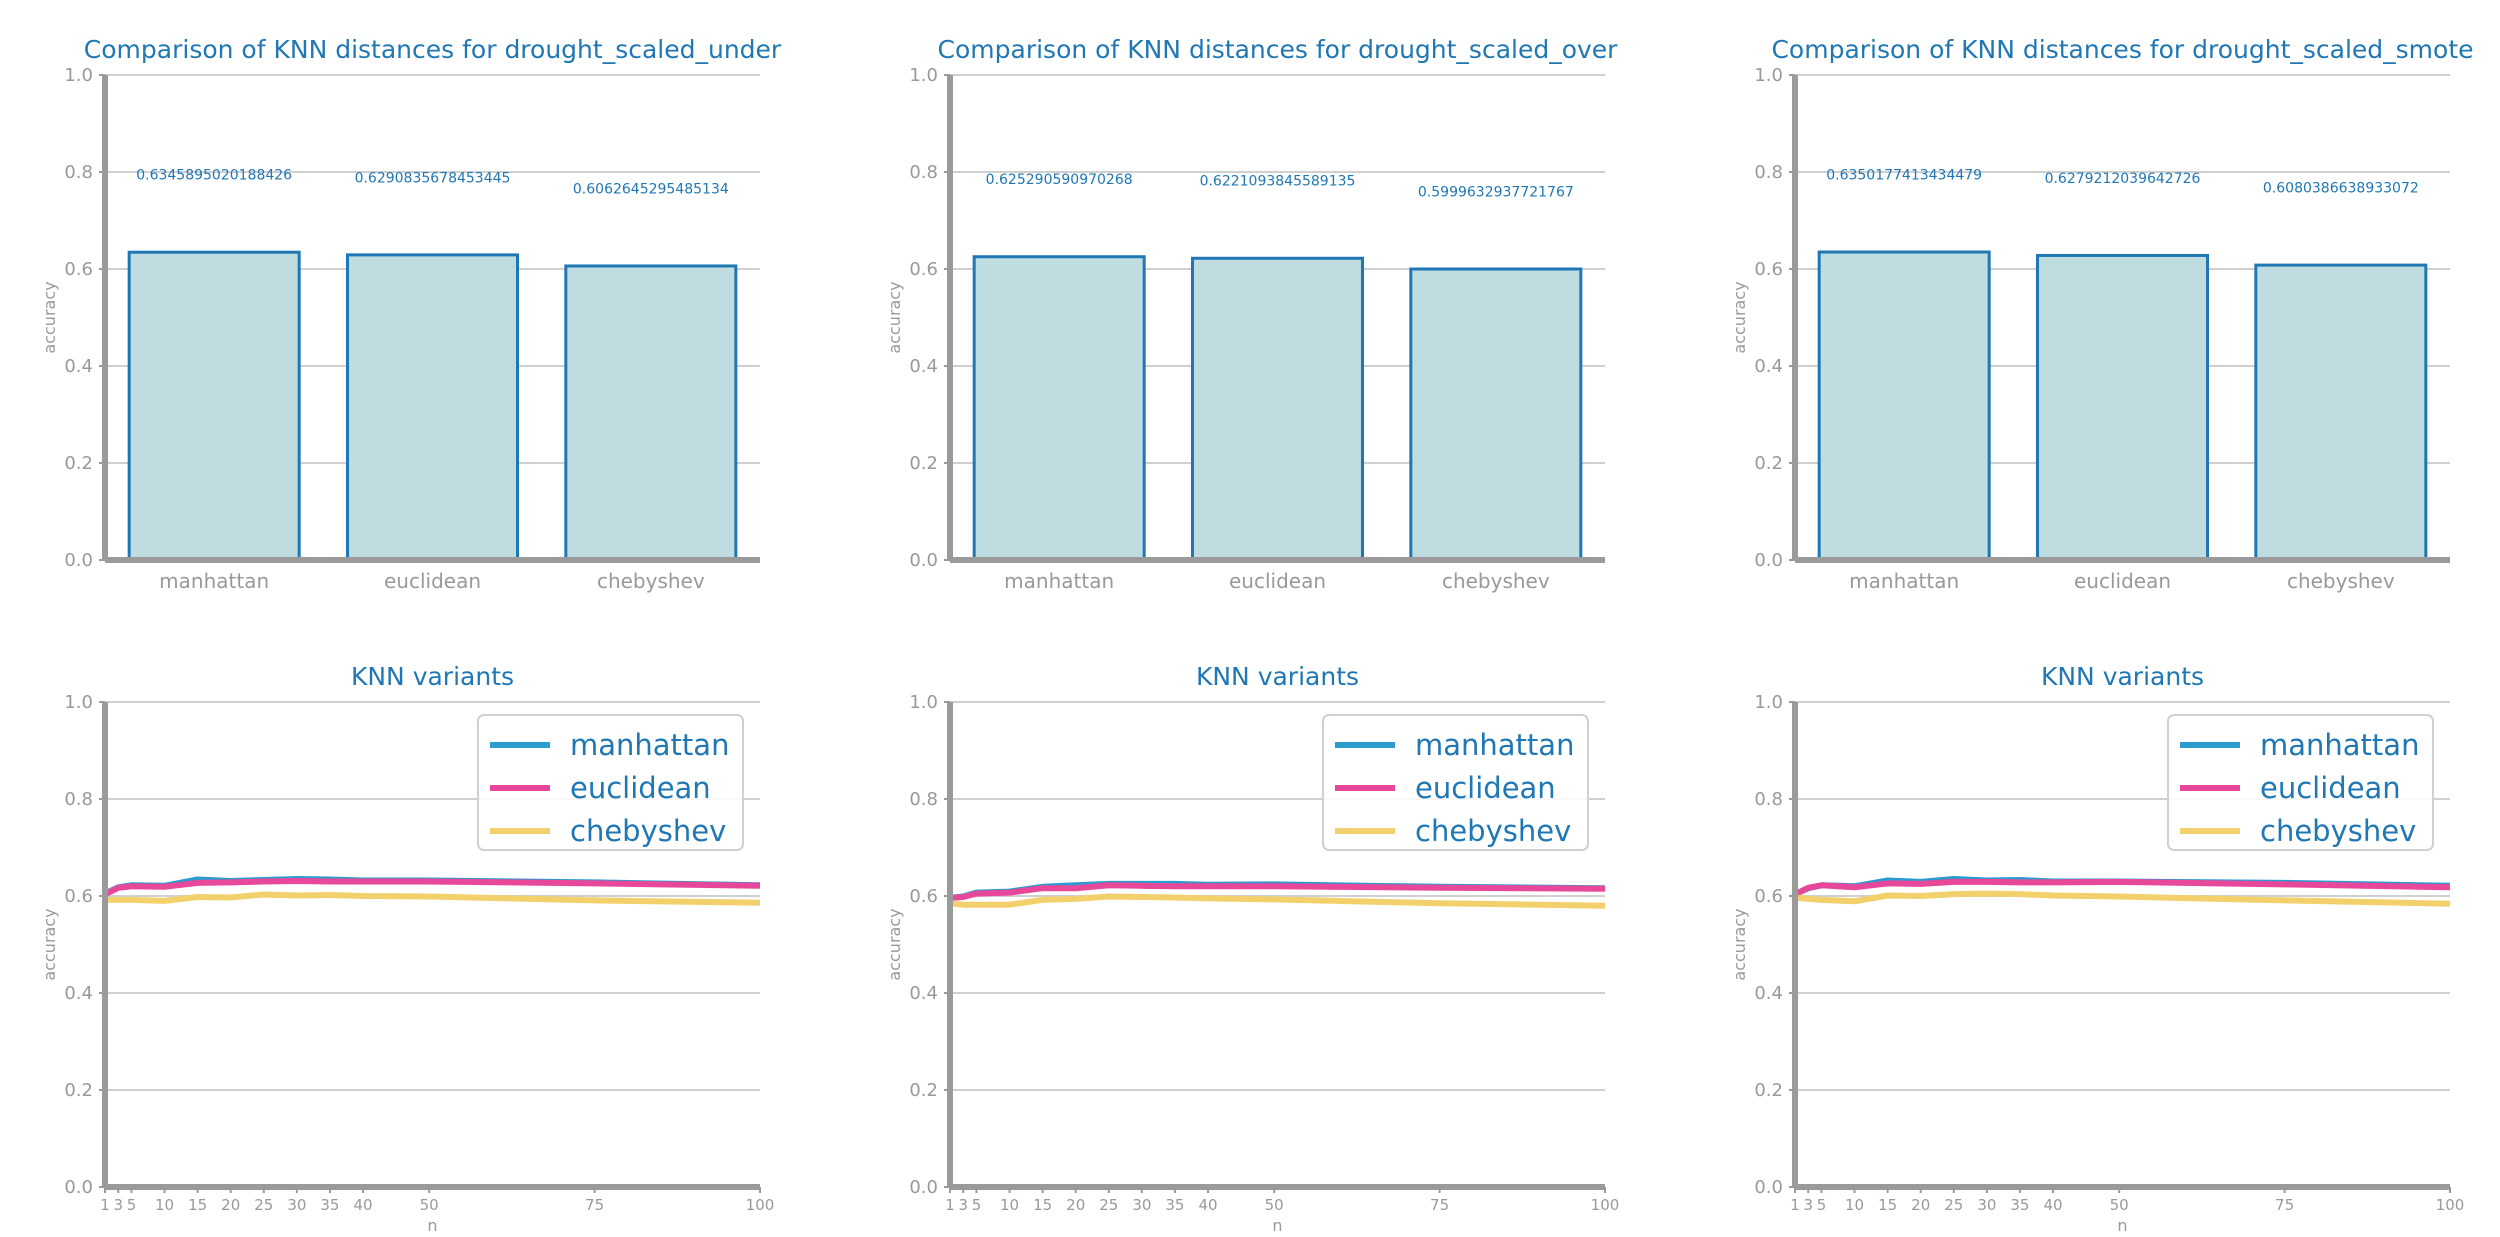  What do you see at coordinates (433, 178) in the screenshot?
I see `bar-value-label: 0.6290835678453445` at bounding box center [433, 178].